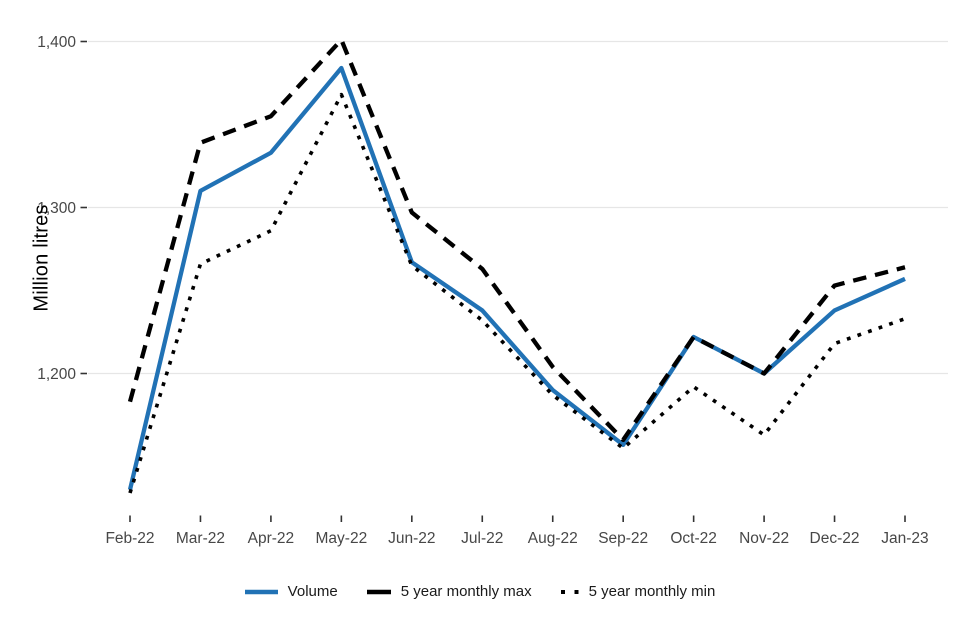 The height and width of the screenshot is (640, 960). What do you see at coordinates (904, 538) in the screenshot?
I see `x-tick-label: Jan-23` at bounding box center [904, 538].